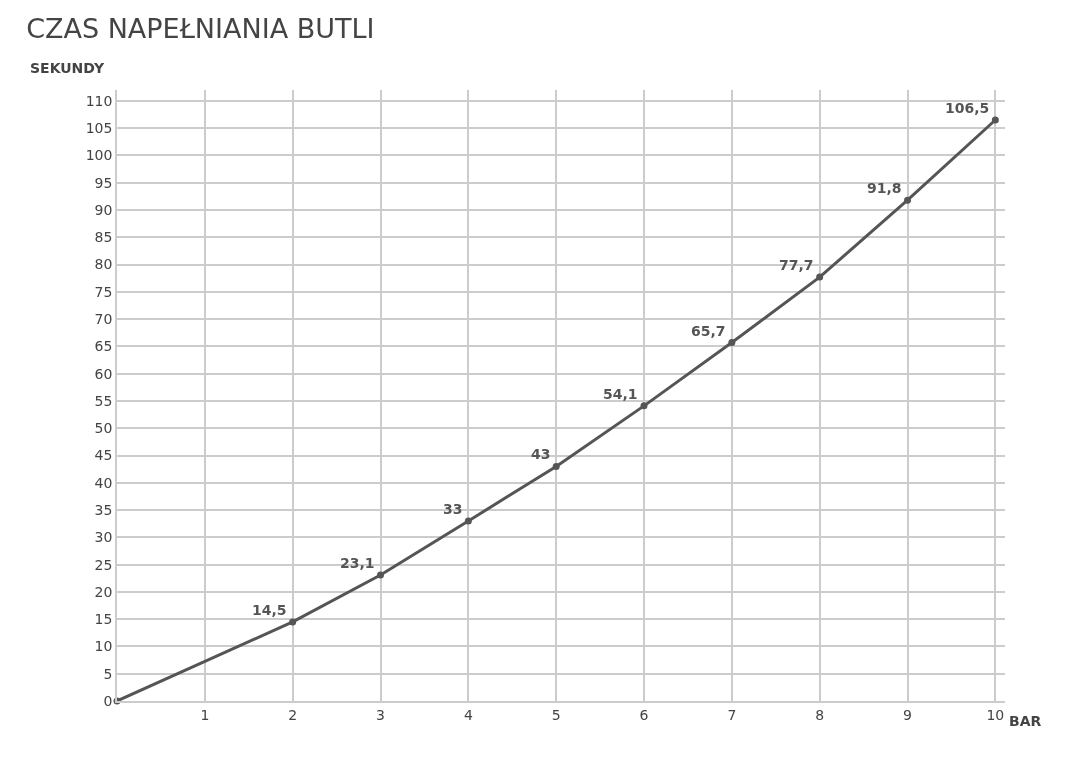 Image resolution: width=1089 pixels, height=758 pixels. I want to click on data-label: 14,5, so click(269, 610).